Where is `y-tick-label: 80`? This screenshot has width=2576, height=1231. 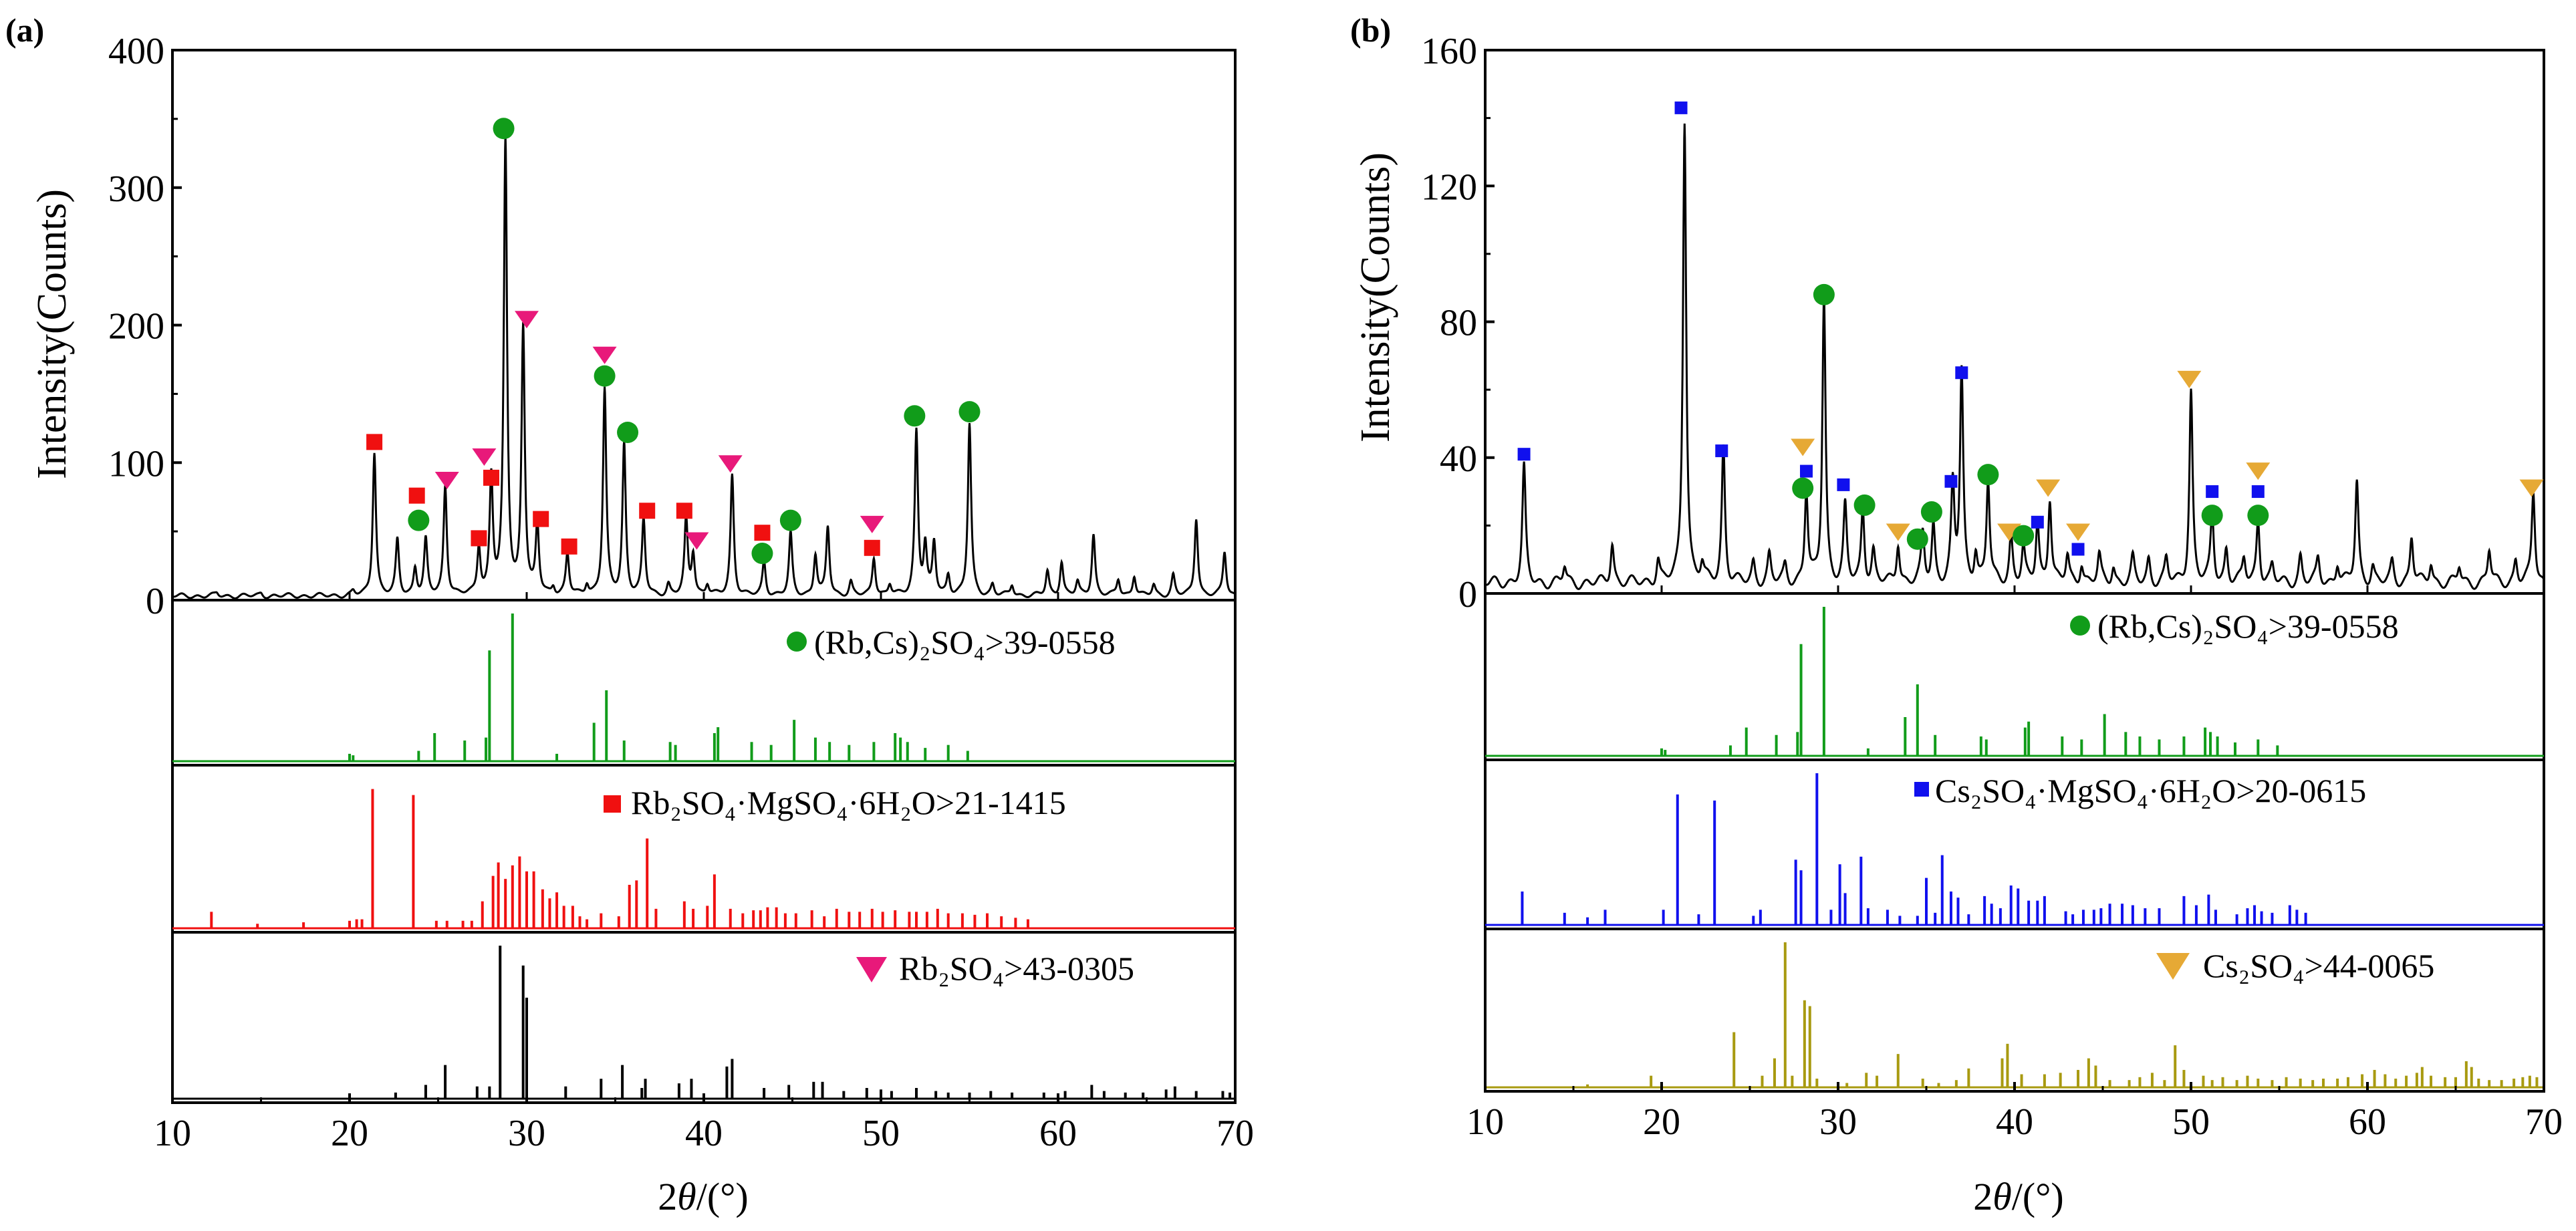
y-tick-label: 80 is located at coordinates (1459, 323).